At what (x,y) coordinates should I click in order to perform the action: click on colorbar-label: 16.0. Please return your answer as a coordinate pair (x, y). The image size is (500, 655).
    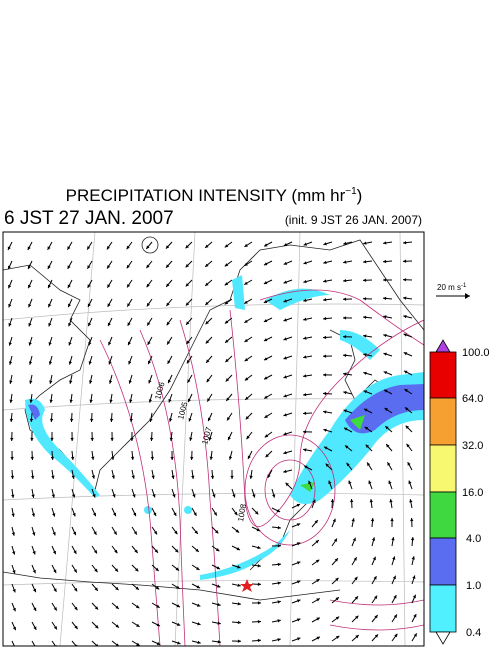
    Looking at the image, I should click on (472, 493).